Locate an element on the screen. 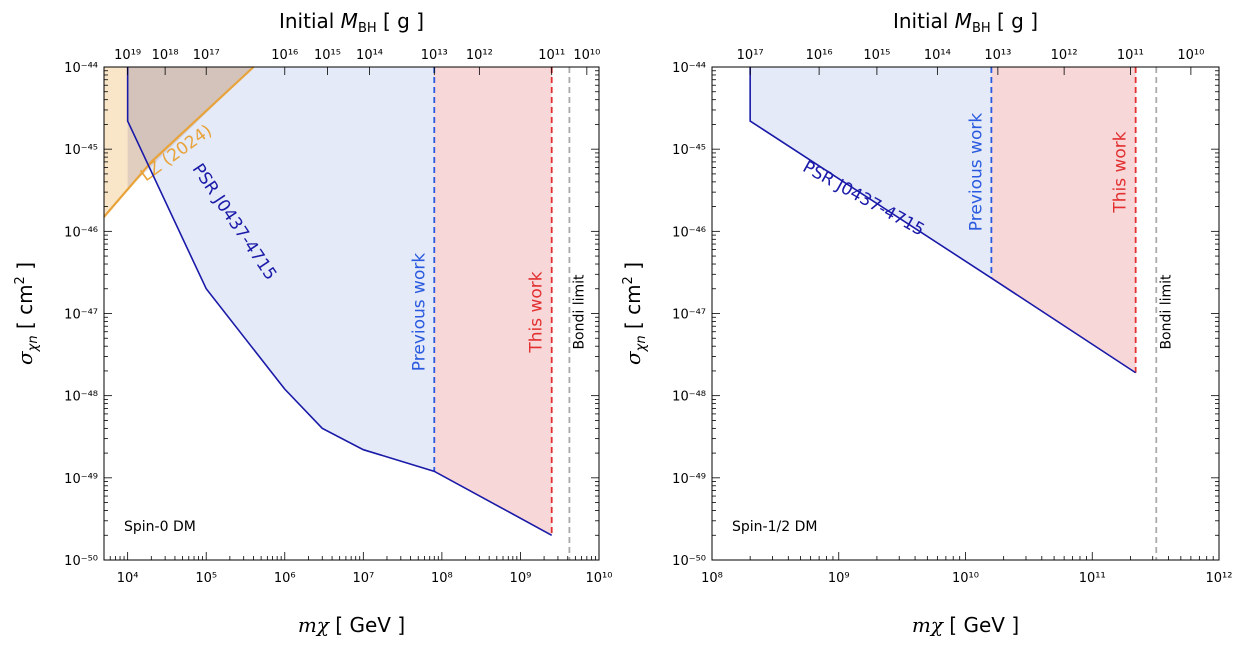 The height and width of the screenshot is (649, 1255). x-tick-label: 10⁷ is located at coordinates (363, 578).